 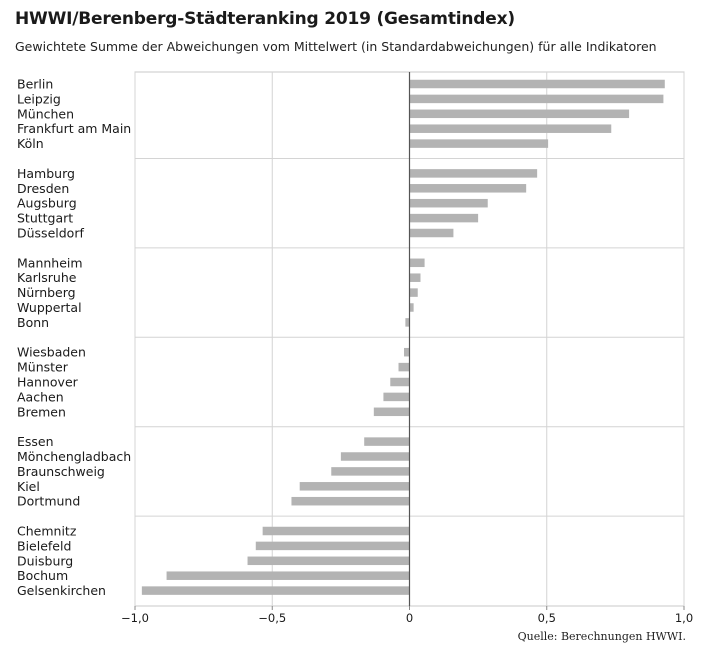 I want to click on category-label: Mannheim, so click(x=50, y=262).